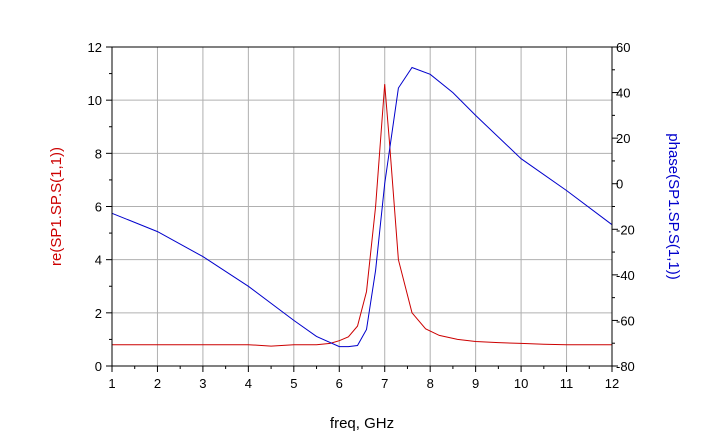 The image size is (709, 442). I want to click on x-tick-label: 12, so click(612, 383).